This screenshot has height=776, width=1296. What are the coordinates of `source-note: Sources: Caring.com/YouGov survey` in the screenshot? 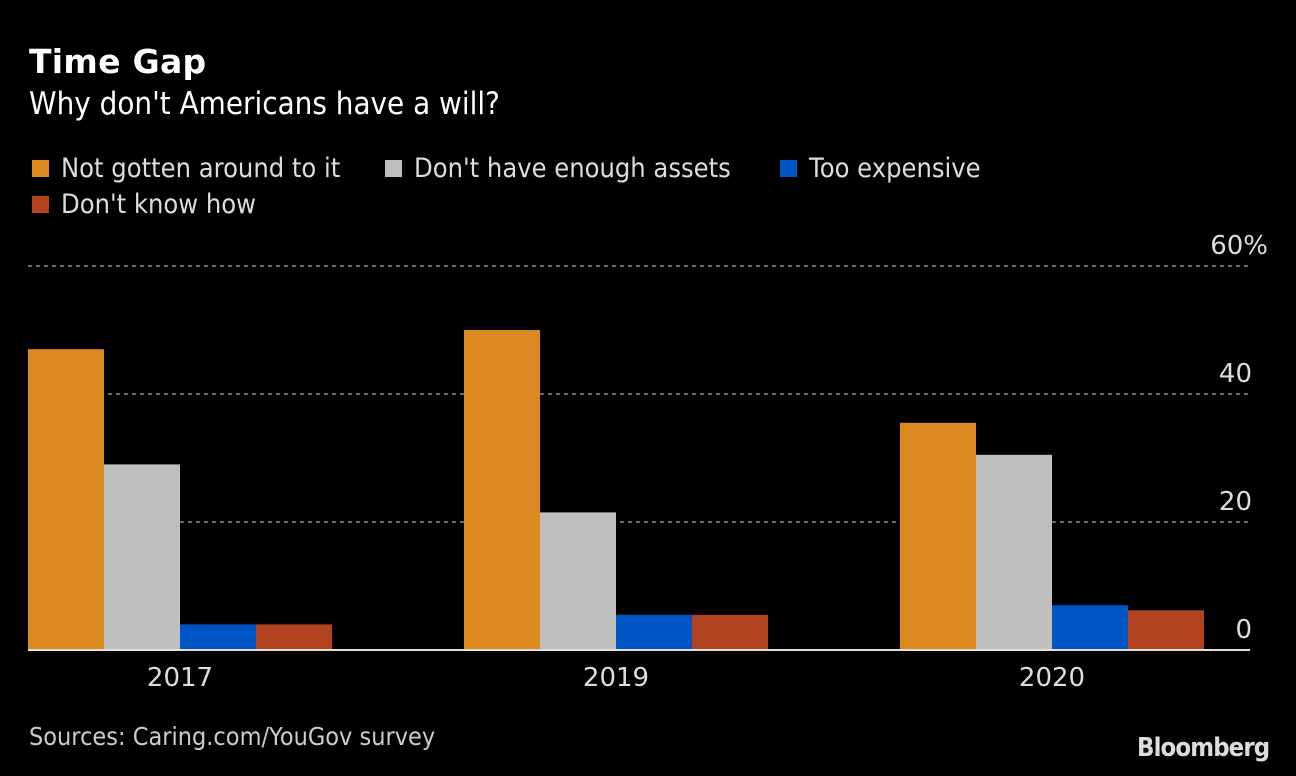 It's located at (232, 736).